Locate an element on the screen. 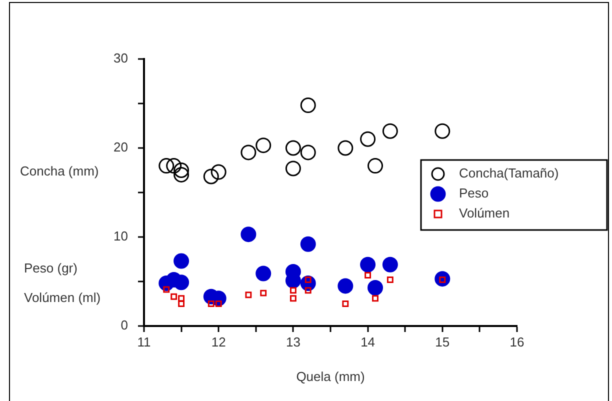 The image size is (612, 401). y-tick-label: 20 is located at coordinates (121, 147).